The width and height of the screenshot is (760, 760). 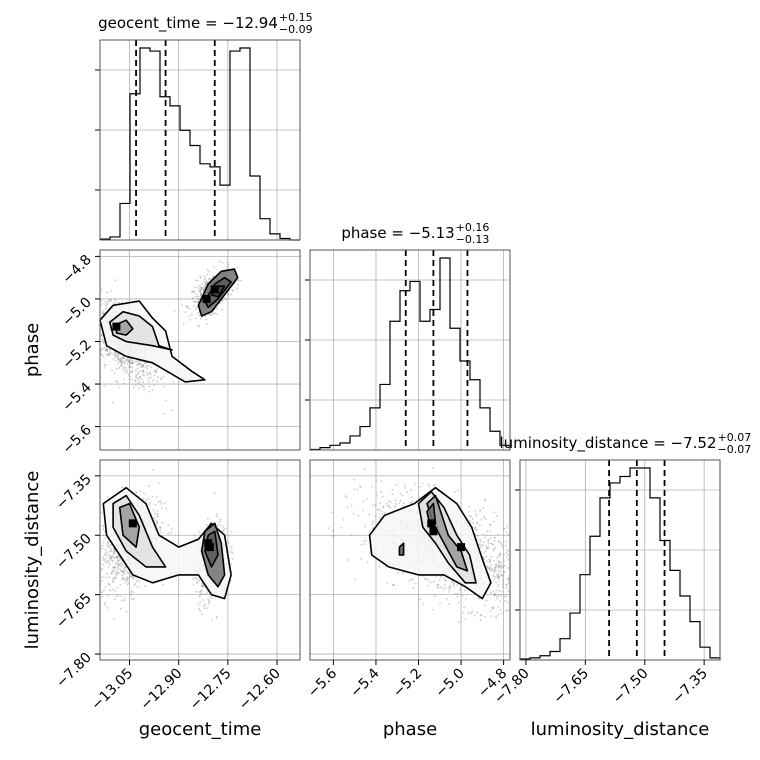 I want to click on x-tick-label-phase: −5.0, so click(x=450, y=683).